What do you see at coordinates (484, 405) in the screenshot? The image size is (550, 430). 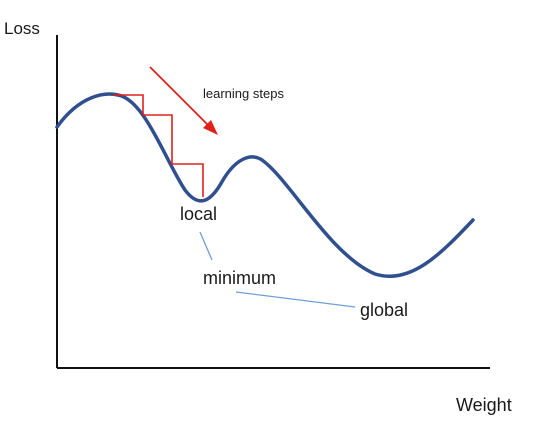 I see `x-axis-label: Weight` at bounding box center [484, 405].